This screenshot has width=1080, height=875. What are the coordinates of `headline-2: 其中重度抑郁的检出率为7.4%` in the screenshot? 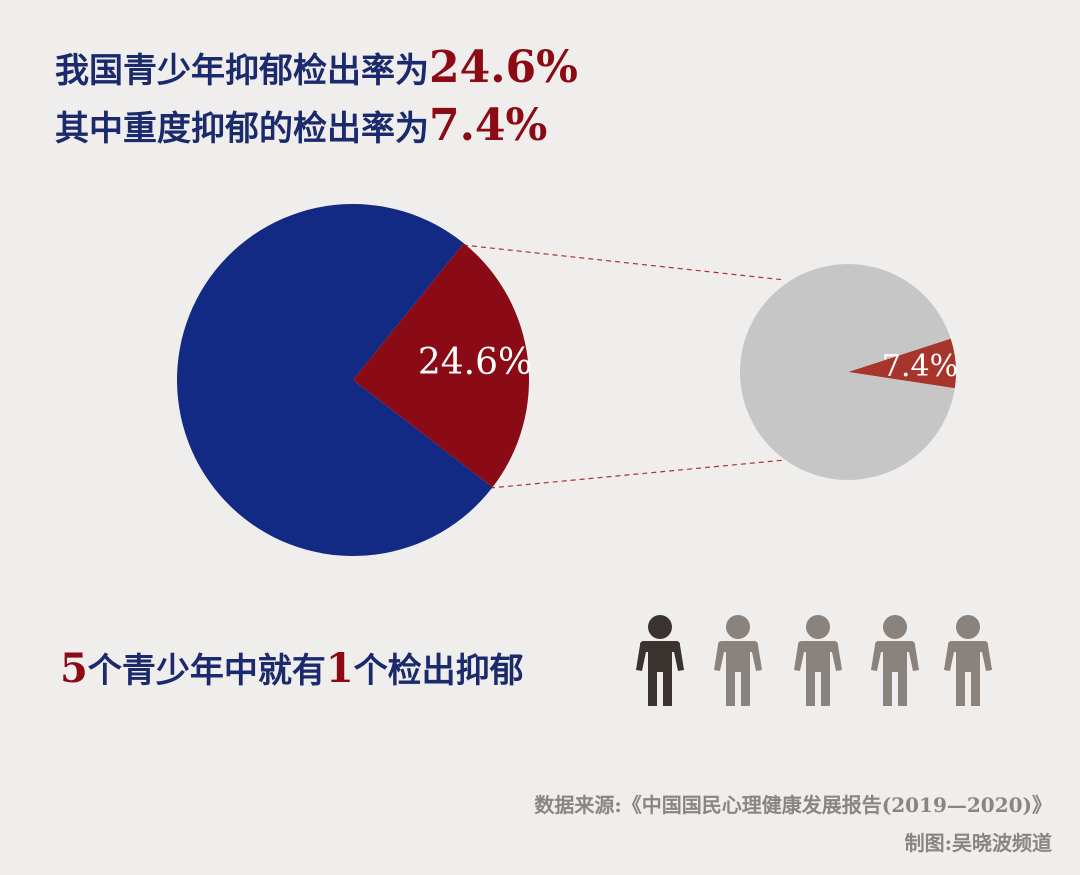 It's located at (301, 125).